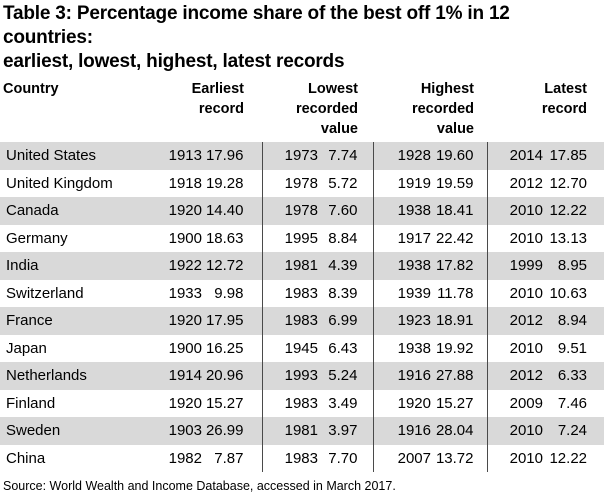 Image resolution: width=604 pixels, height=494 pixels. I want to click on highest-year-cell: 1928, so click(402, 156).